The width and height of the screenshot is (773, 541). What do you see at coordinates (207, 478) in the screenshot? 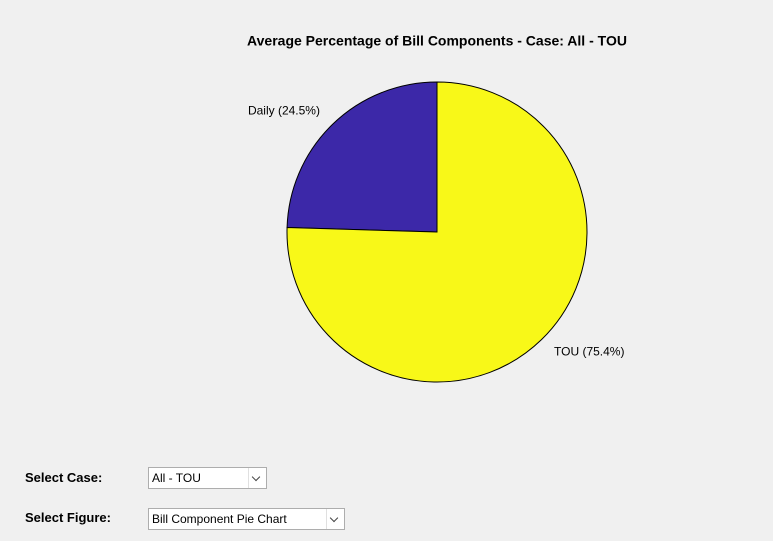
I see `case-dropdown: All - TOU` at bounding box center [207, 478].